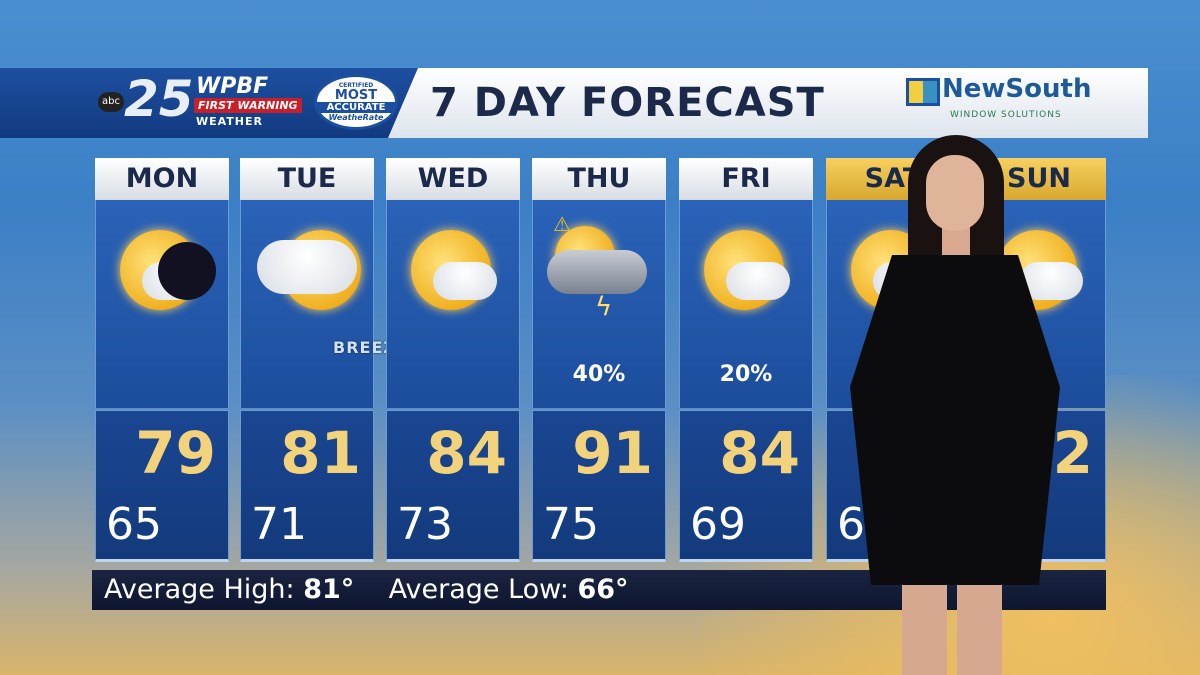 Image resolution: width=1200 pixels, height=675 pixels. What do you see at coordinates (111, 102) in the screenshot?
I see `abc-logo: abc` at bounding box center [111, 102].